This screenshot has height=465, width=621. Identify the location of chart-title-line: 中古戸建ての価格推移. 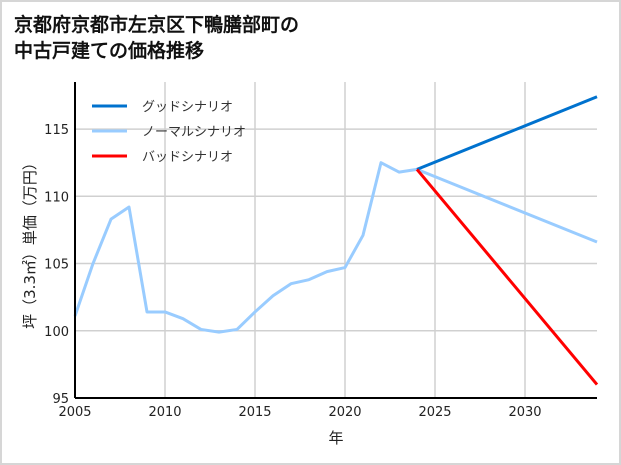
(109, 51).